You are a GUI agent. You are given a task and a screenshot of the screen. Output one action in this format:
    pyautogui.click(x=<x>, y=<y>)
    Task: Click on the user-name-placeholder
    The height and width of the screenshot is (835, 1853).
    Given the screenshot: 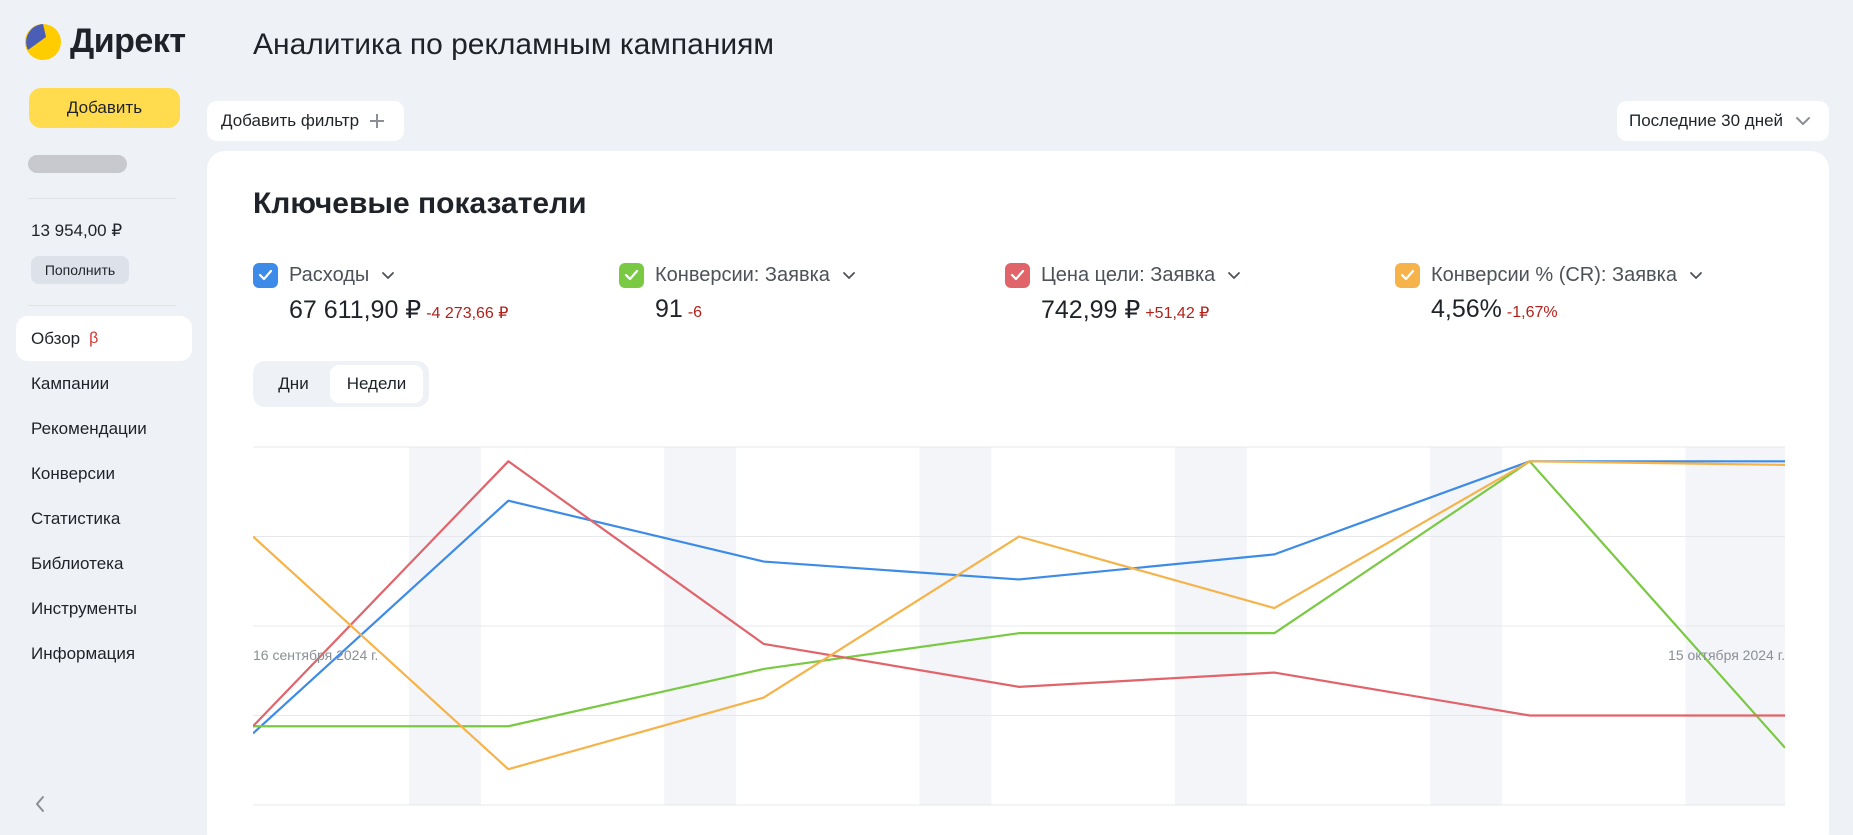 What is the action you would take?
    pyautogui.click(x=77, y=164)
    